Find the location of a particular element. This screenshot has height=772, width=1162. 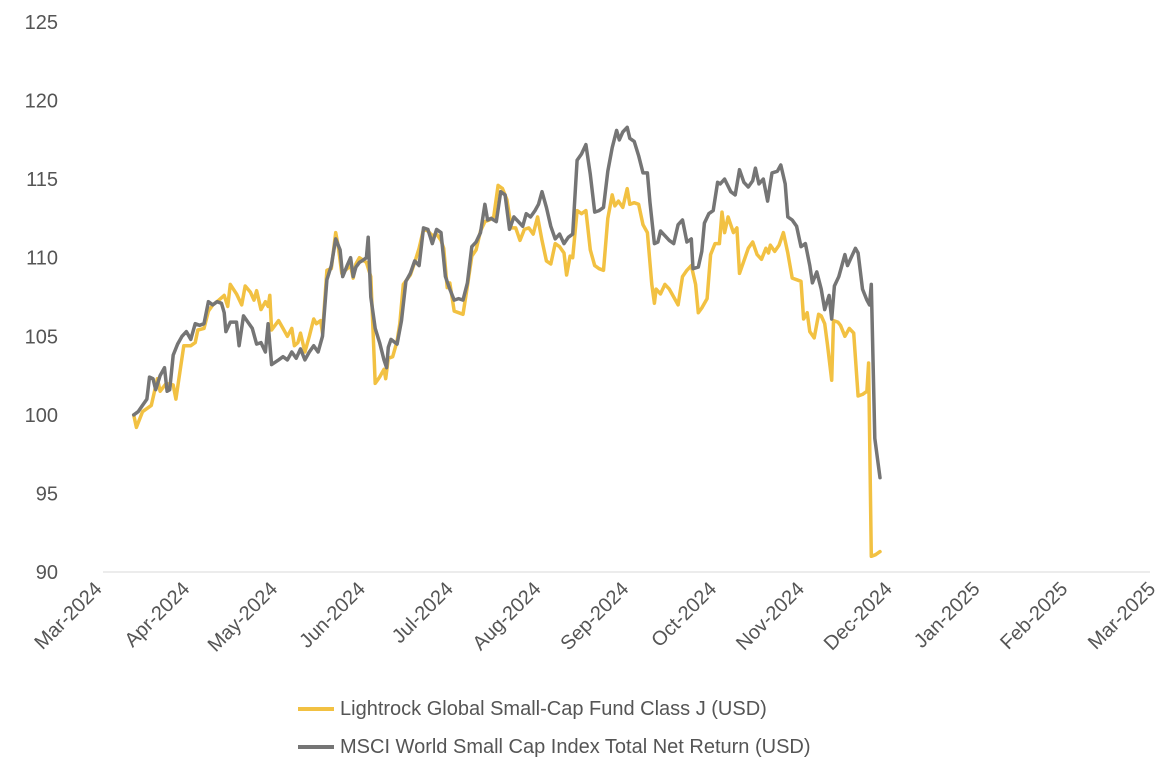

y-axis: 90 95 100 105 110 115 120 125 is located at coordinates (41, 298).